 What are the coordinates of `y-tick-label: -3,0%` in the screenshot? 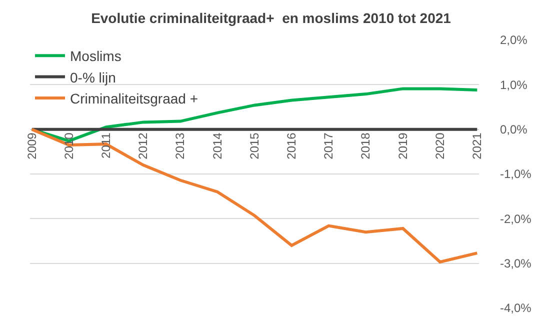 It's located at (516, 263).